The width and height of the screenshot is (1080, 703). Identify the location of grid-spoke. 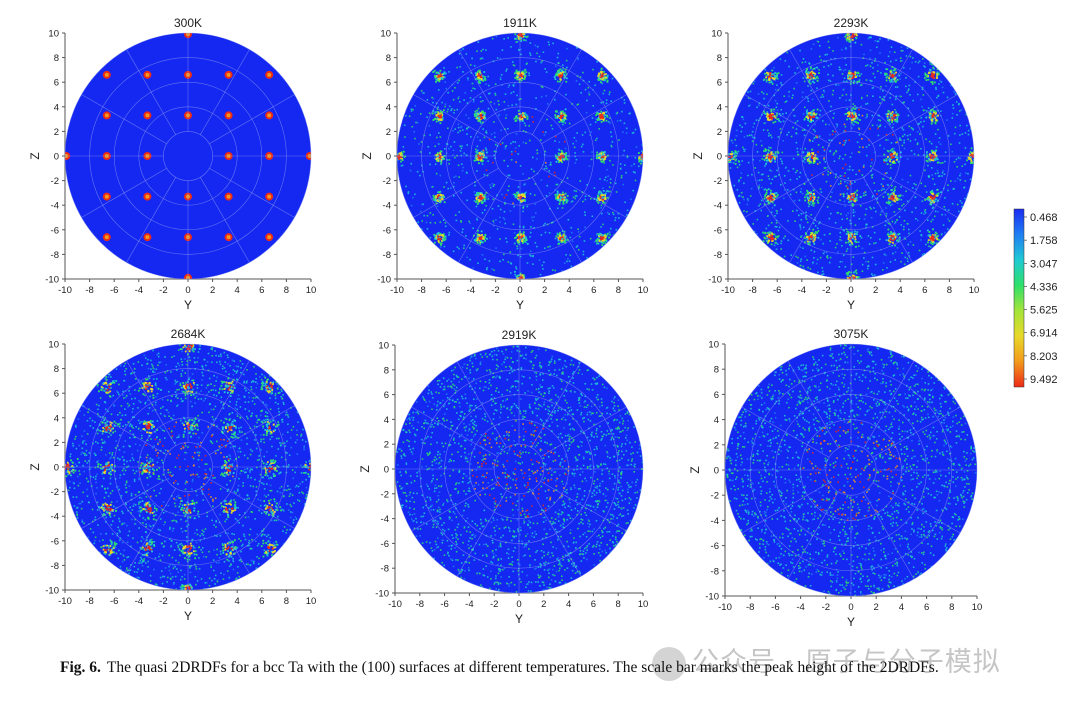
(557, 92).